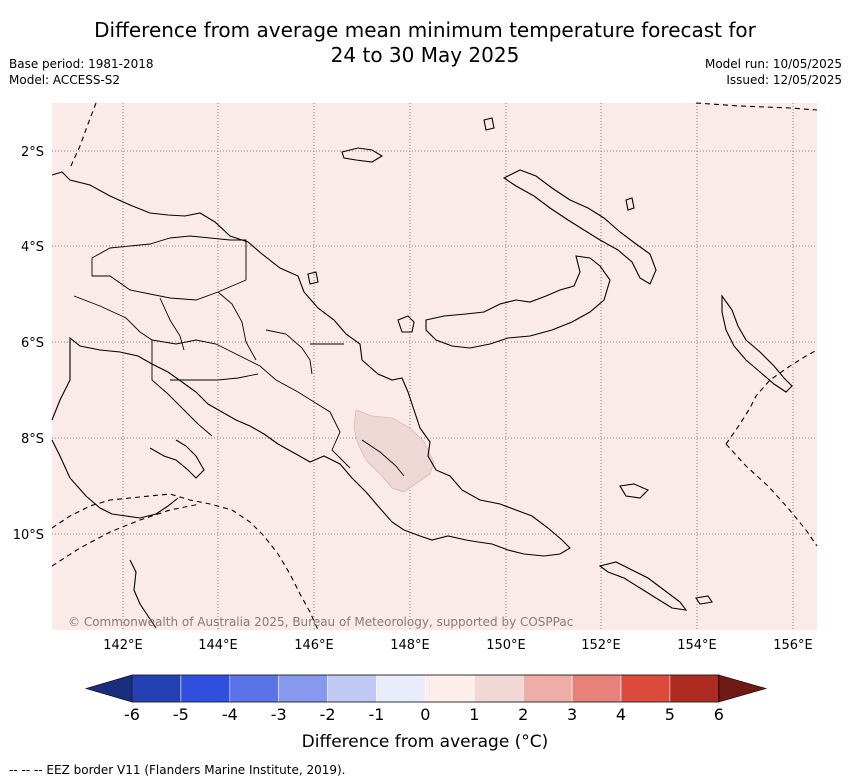 The image size is (850, 781). I want to click on colorbar-tick-label: -4, so click(229, 714).